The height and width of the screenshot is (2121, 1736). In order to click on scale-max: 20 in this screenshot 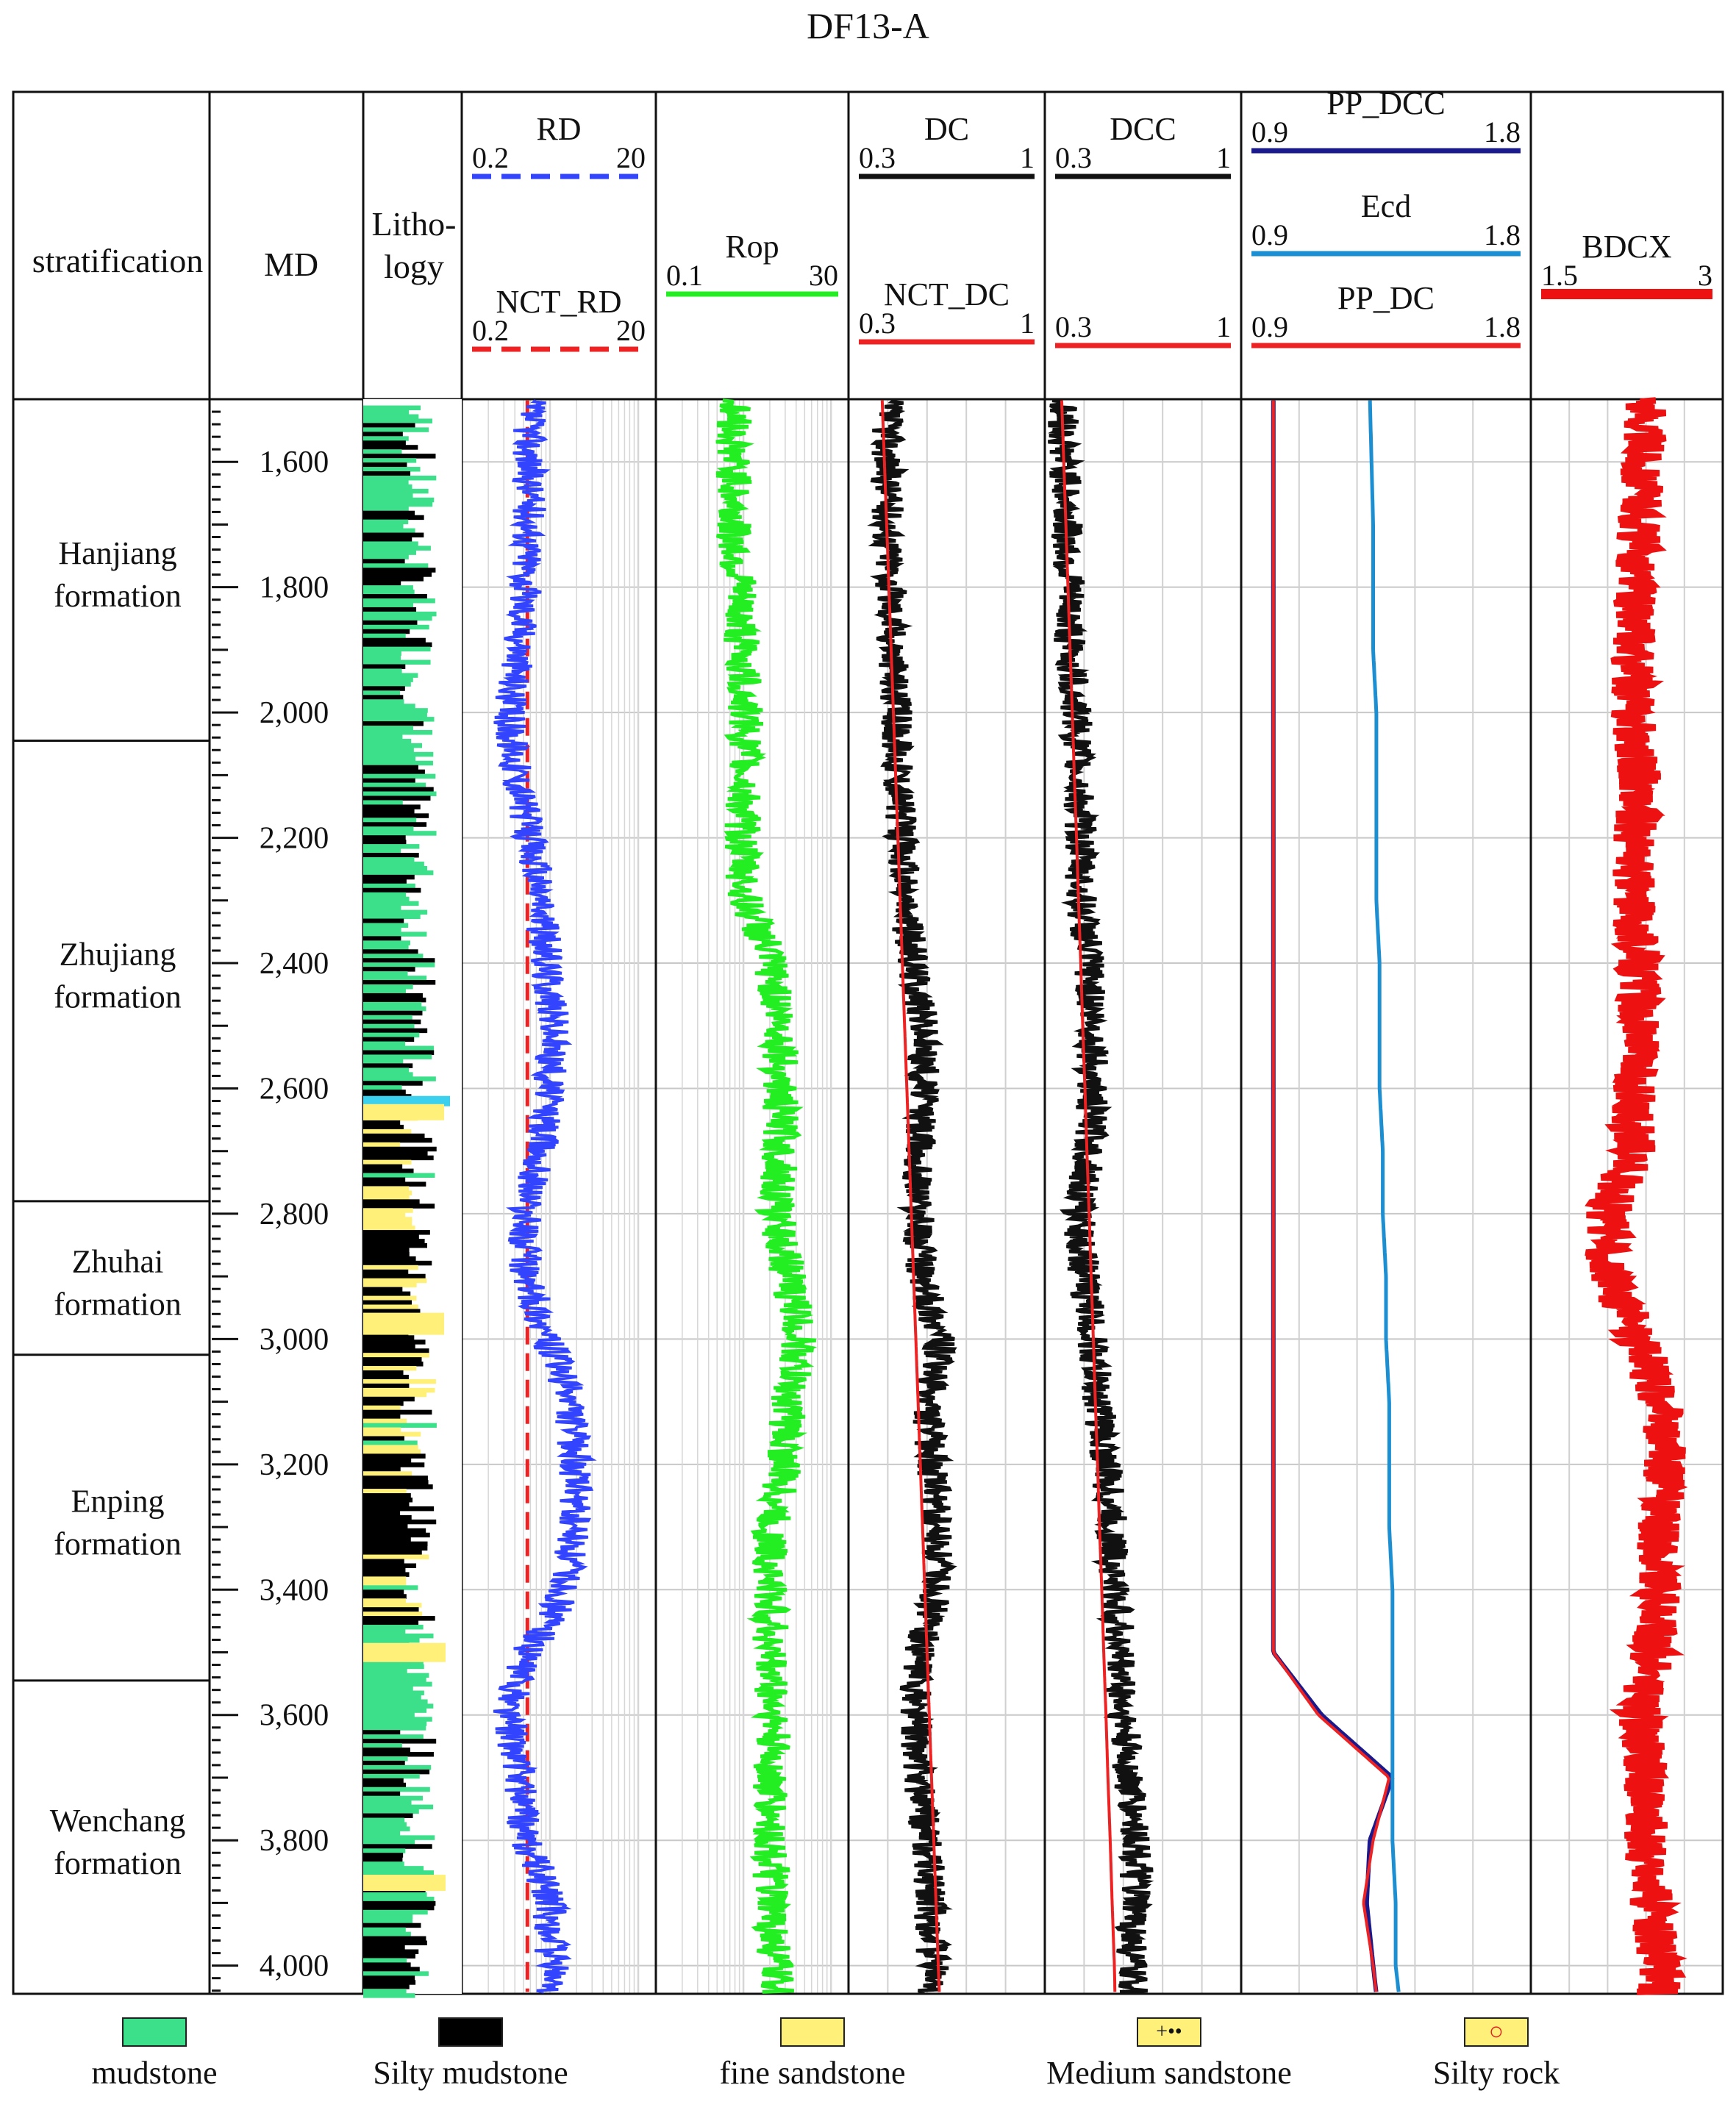, I will do `click(631, 157)`.